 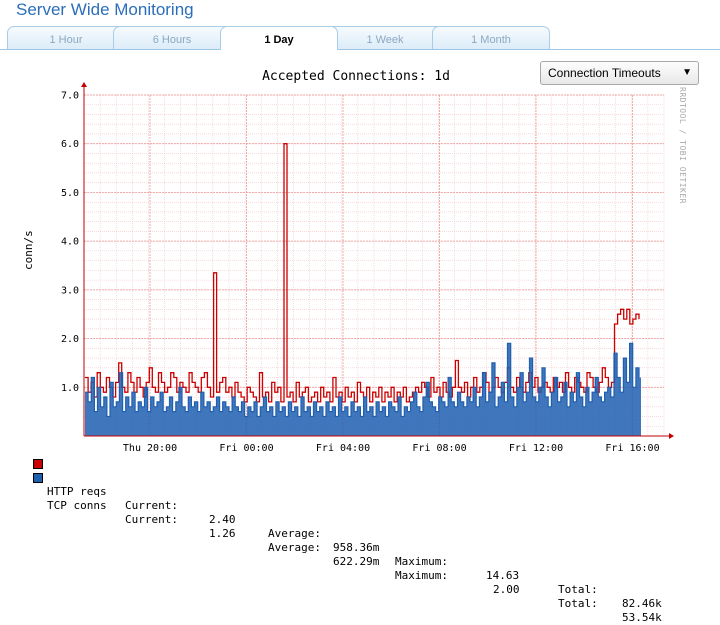 I want to click on legend-swatch-http, so click(x=38, y=464).